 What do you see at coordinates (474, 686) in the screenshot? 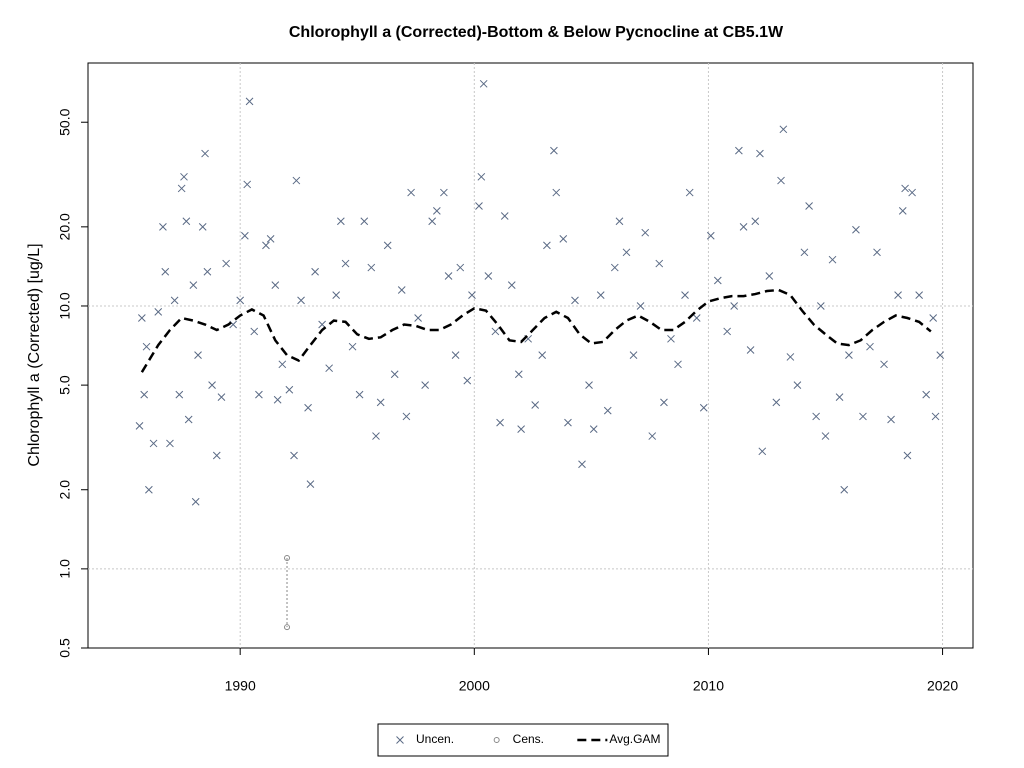
I see `x-tick-label: 2000` at bounding box center [474, 686].